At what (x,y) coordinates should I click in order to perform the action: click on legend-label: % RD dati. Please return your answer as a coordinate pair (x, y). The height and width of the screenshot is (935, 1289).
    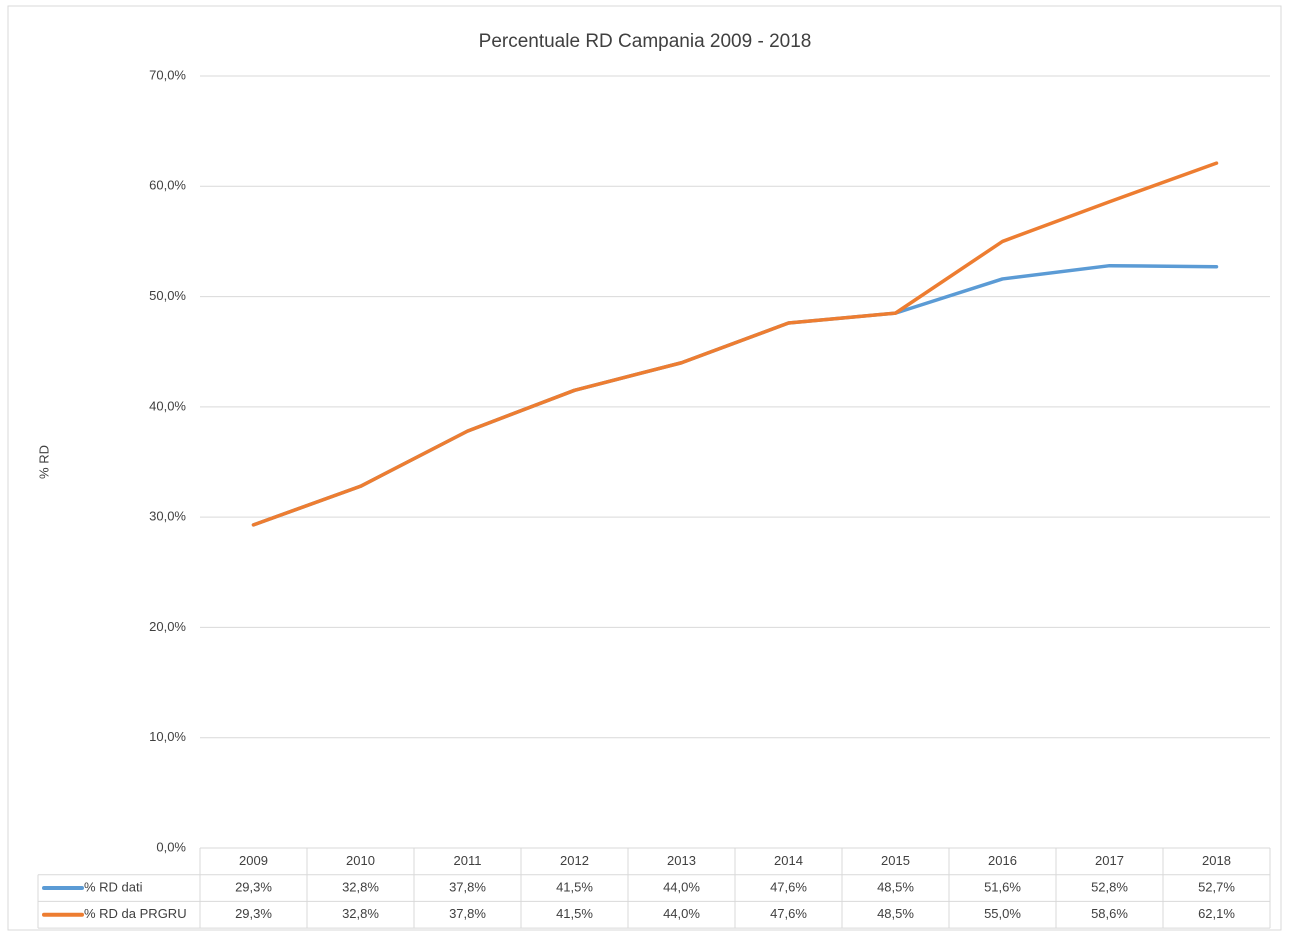
    Looking at the image, I should click on (113, 886).